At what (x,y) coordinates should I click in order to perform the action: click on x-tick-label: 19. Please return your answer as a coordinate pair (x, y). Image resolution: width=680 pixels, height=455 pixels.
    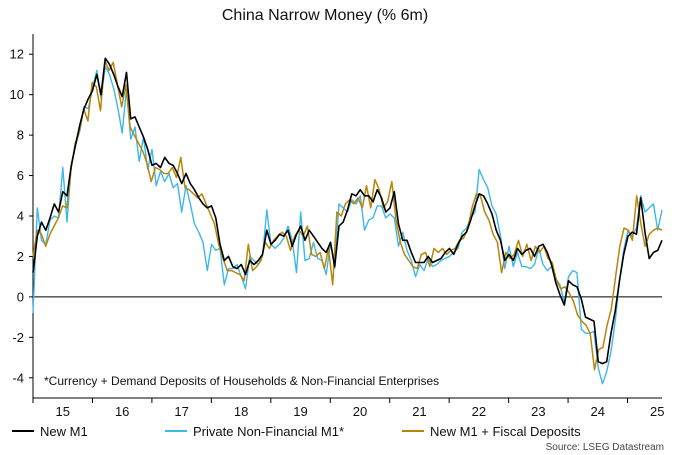
    Looking at the image, I should click on (300, 411).